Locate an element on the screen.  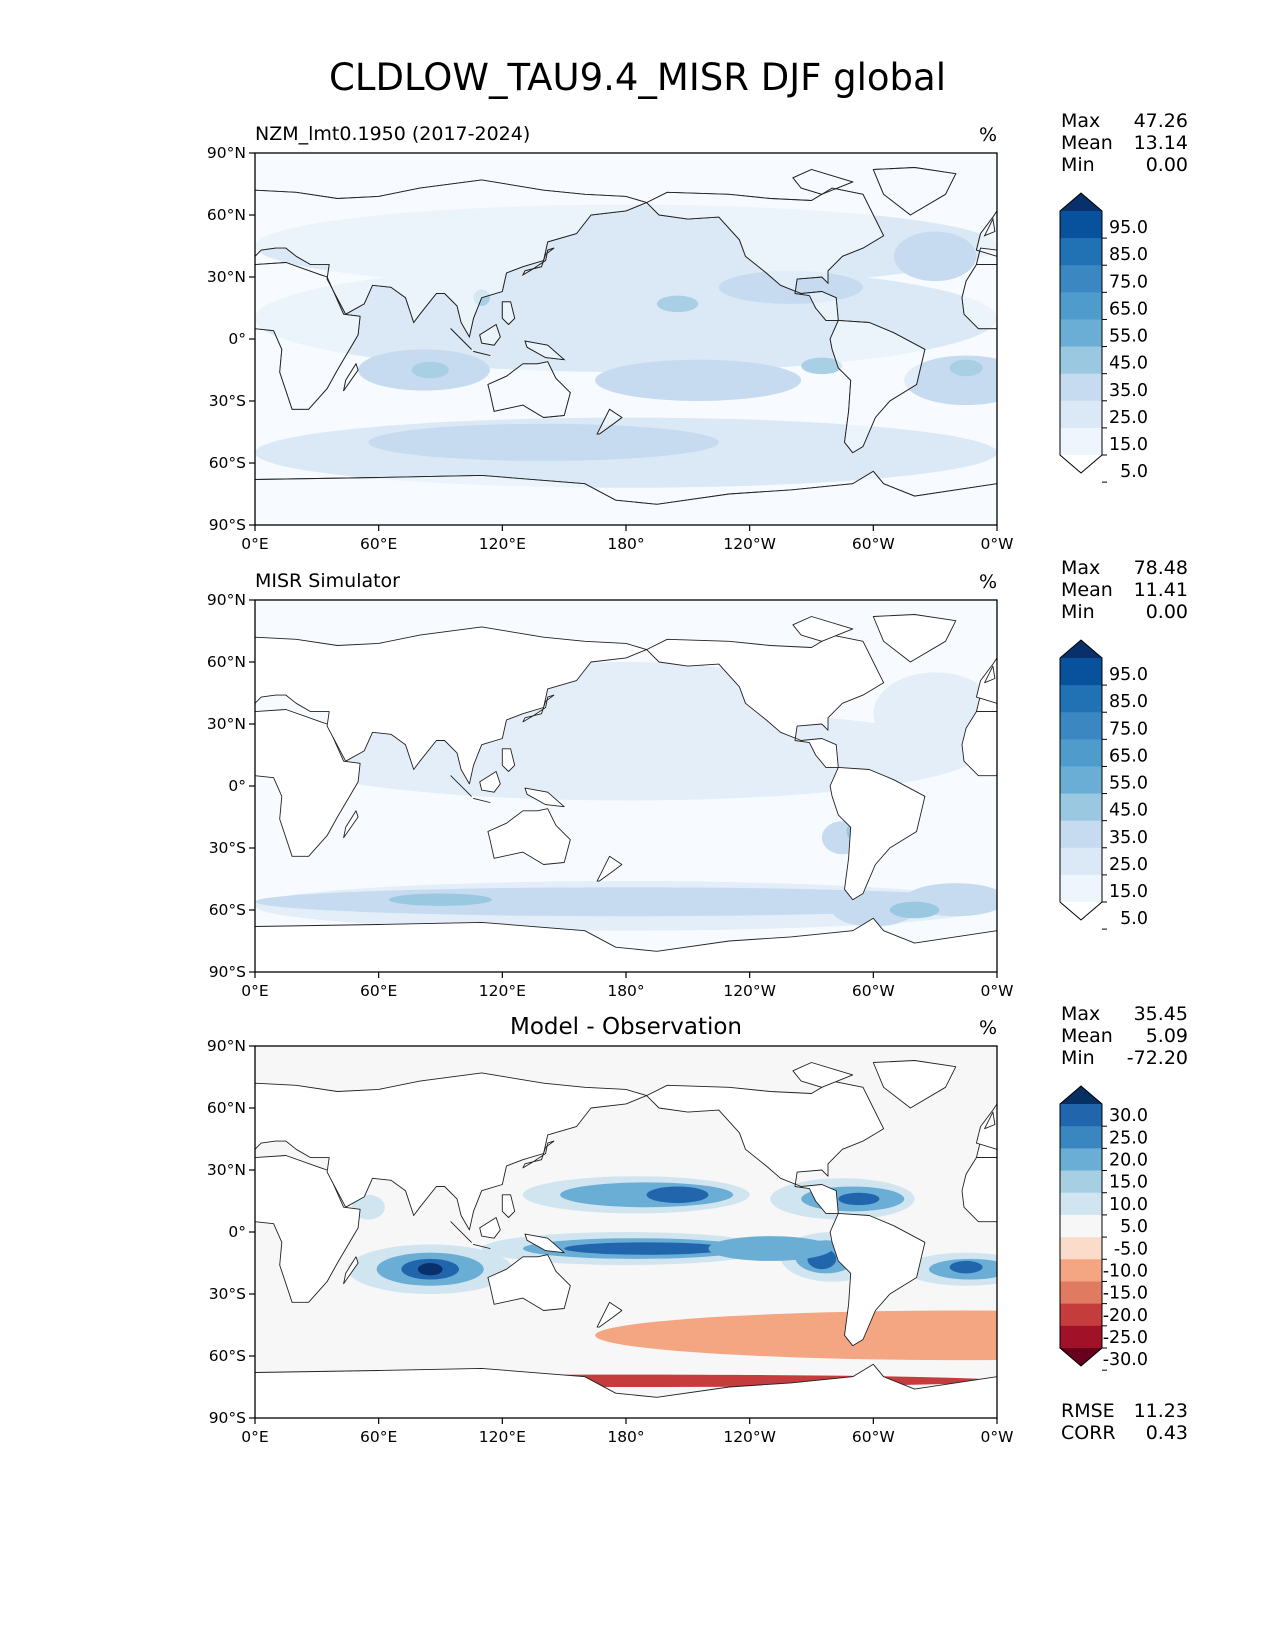
colorbar-label: 25.0 is located at coordinates (1128, 418).